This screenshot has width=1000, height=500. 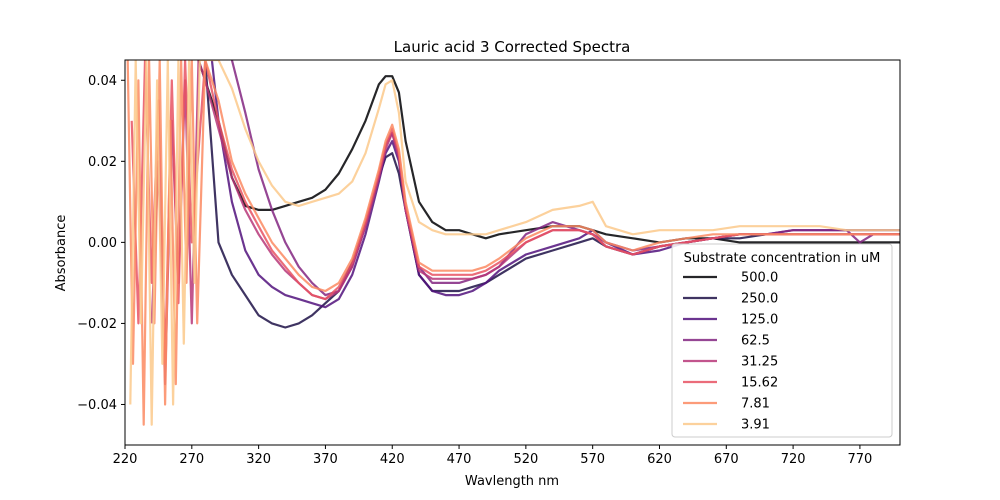 What do you see at coordinates (61, 253) in the screenshot?
I see `y-axis-label: Absorbance` at bounding box center [61, 253].